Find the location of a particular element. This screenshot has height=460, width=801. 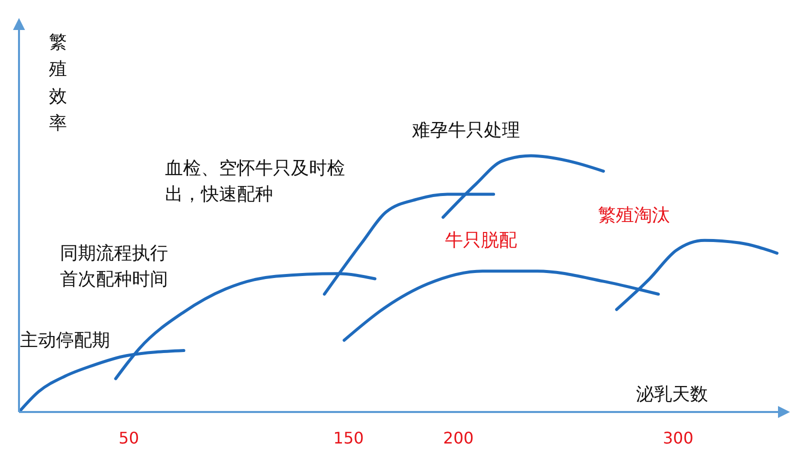

x-tick-label: 50 is located at coordinates (129, 438).